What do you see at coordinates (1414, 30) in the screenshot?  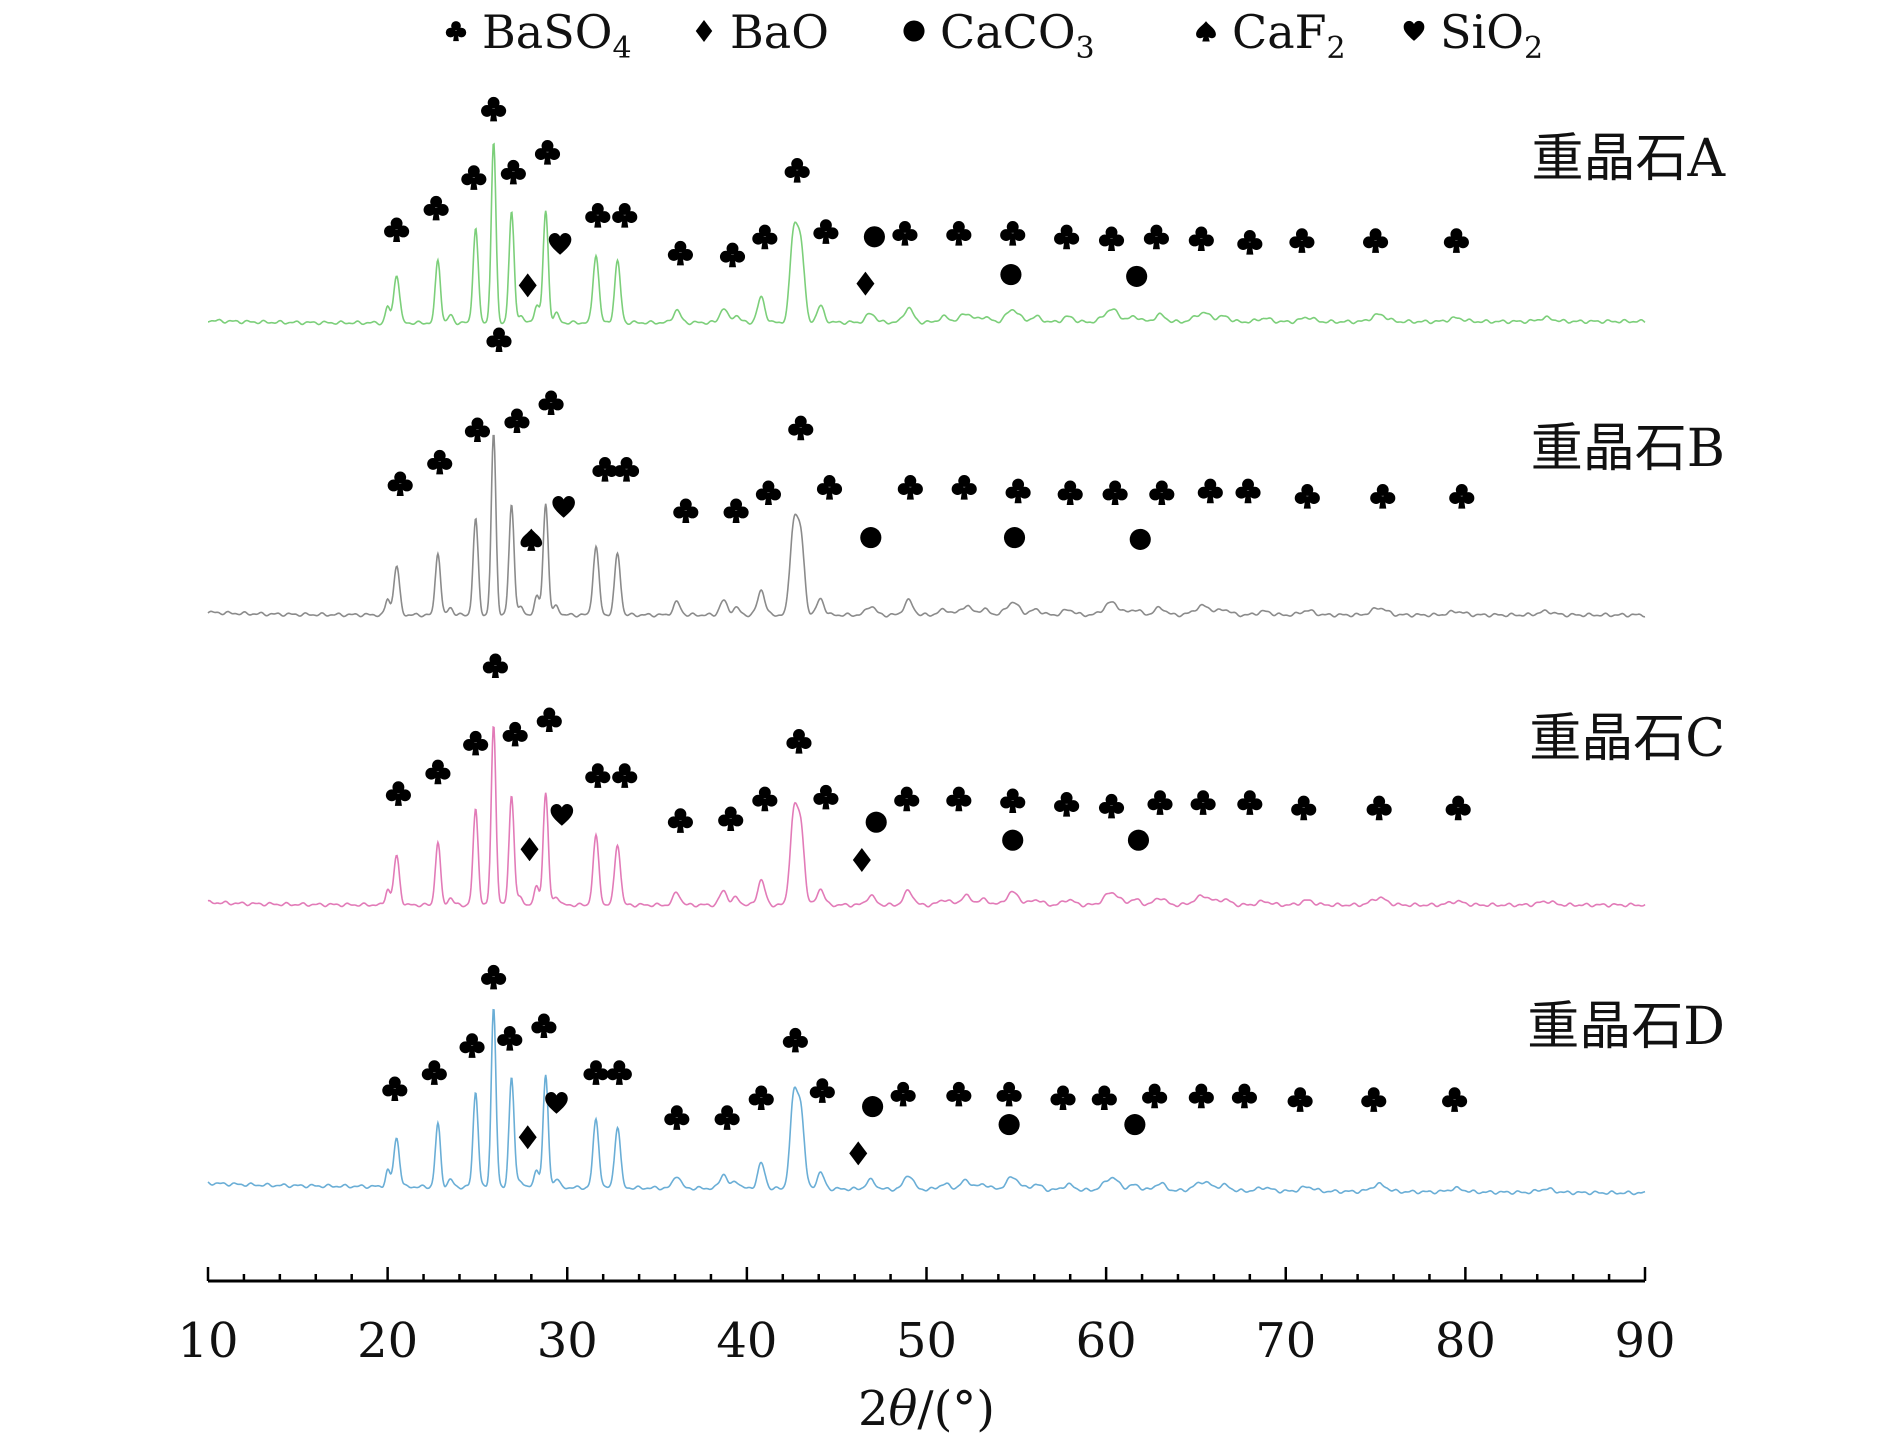 I see `legend-heart-icon` at bounding box center [1414, 30].